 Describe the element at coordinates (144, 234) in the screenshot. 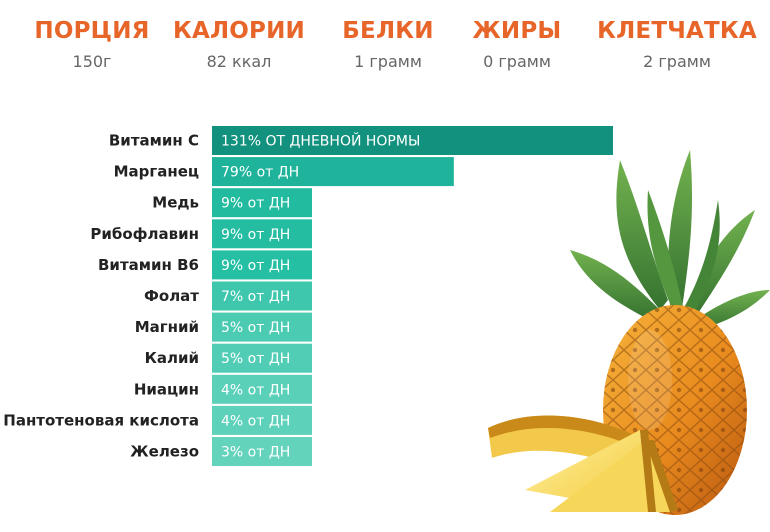

I see `category-label: Рибофлавин` at that location.